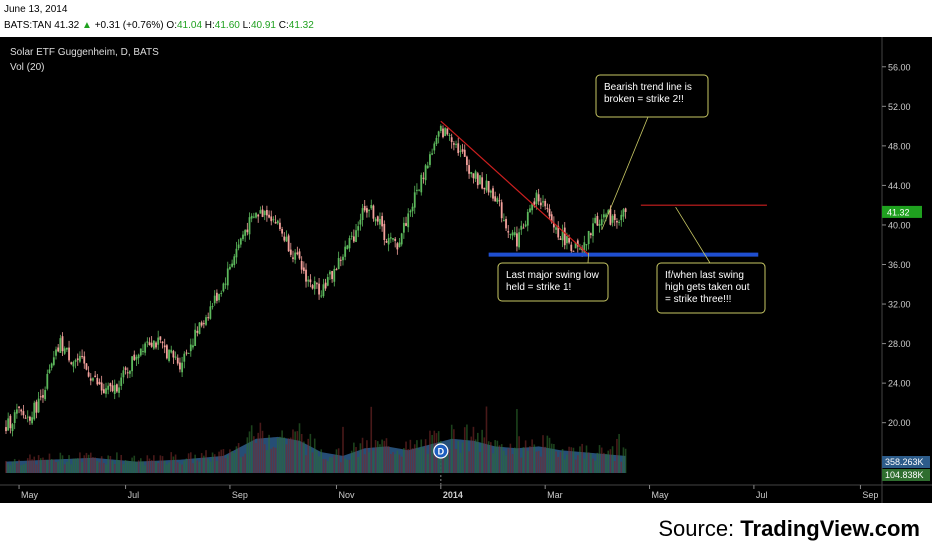  What do you see at coordinates (906, 475) in the screenshot?
I see `volume-value-tag` at bounding box center [906, 475].